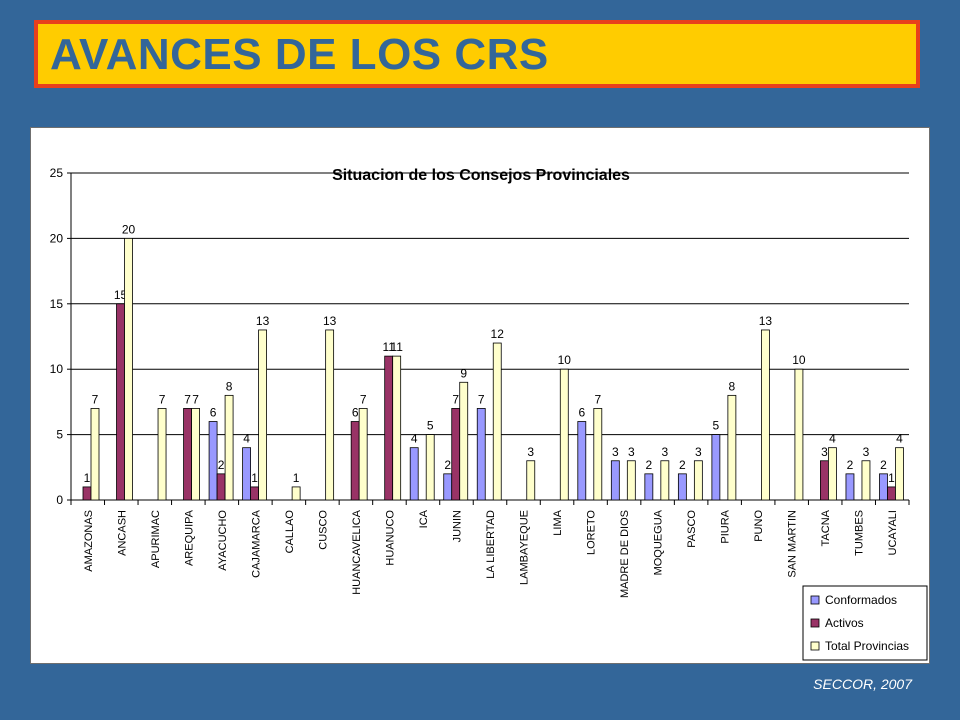 The width and height of the screenshot is (960, 720). I want to click on data-label: 12, so click(498, 334).